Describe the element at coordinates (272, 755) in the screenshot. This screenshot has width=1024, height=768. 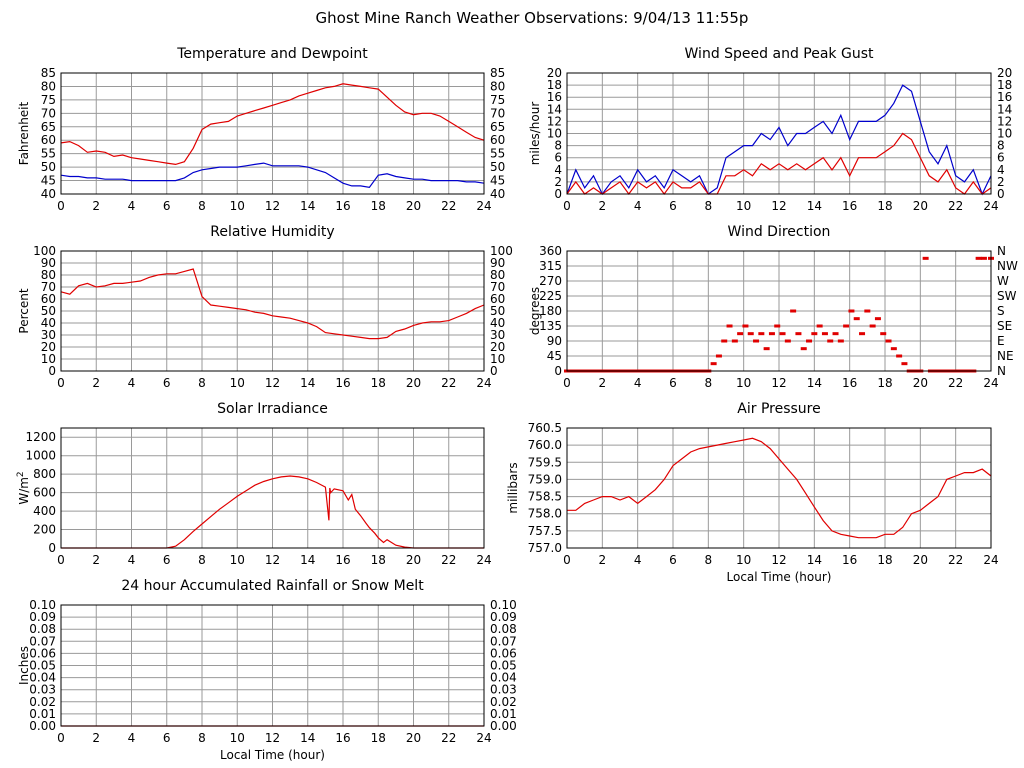
I see `x-axis-label: Local Time (hour)` at that location.